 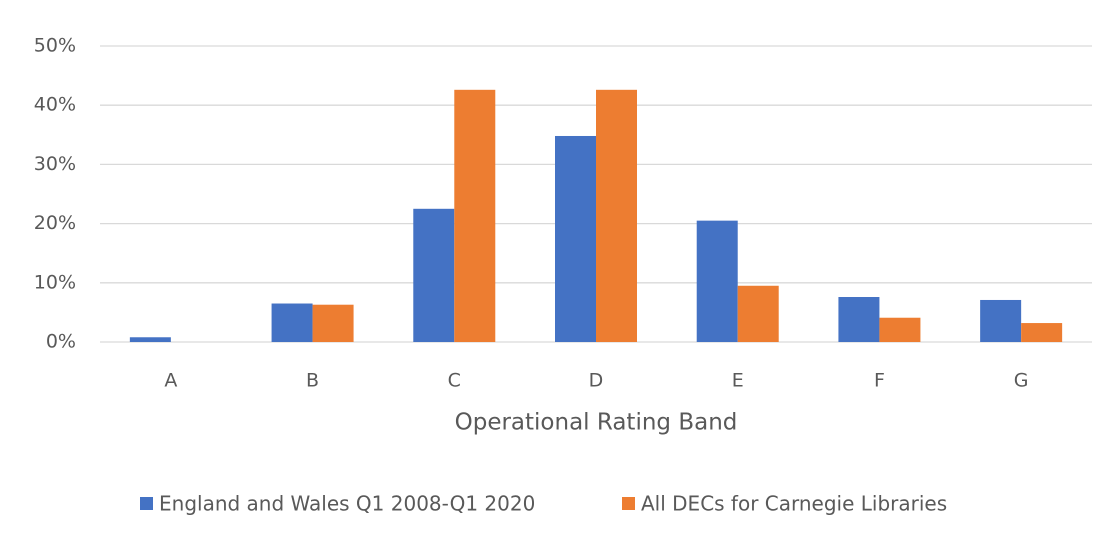 I want to click on y-tick-label: 20%, so click(x=55, y=223).